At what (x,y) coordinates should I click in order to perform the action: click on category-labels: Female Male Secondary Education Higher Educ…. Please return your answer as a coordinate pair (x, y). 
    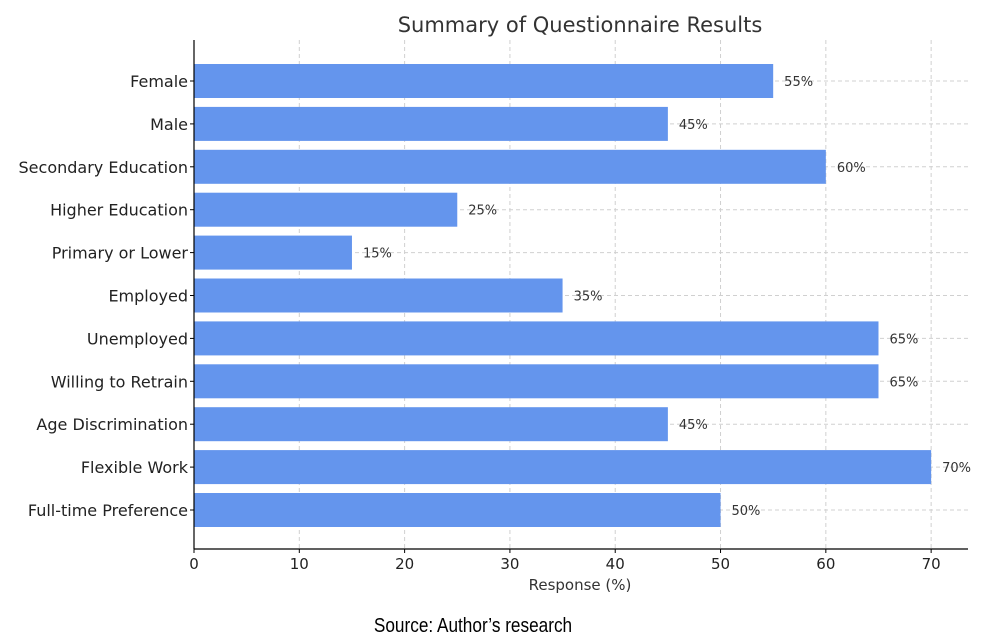
    Looking at the image, I should click on (104, 296).